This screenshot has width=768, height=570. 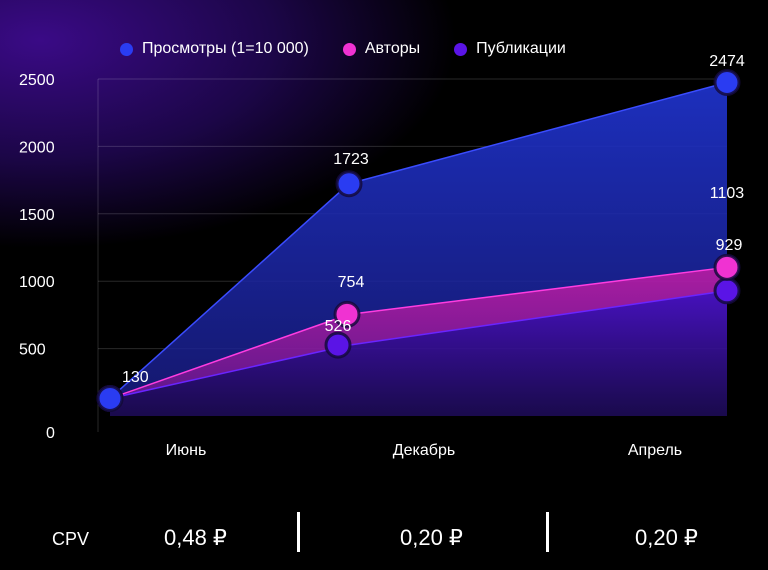 I want to click on cpv-value-june: 0,48 ₽, so click(x=195, y=537).